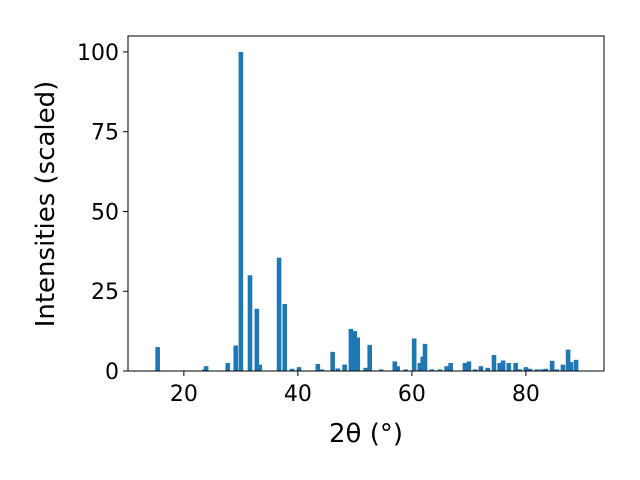 This screenshot has height=480, width=640. Describe the element at coordinates (412, 394) in the screenshot. I see `x-tick-label: 60` at that location.